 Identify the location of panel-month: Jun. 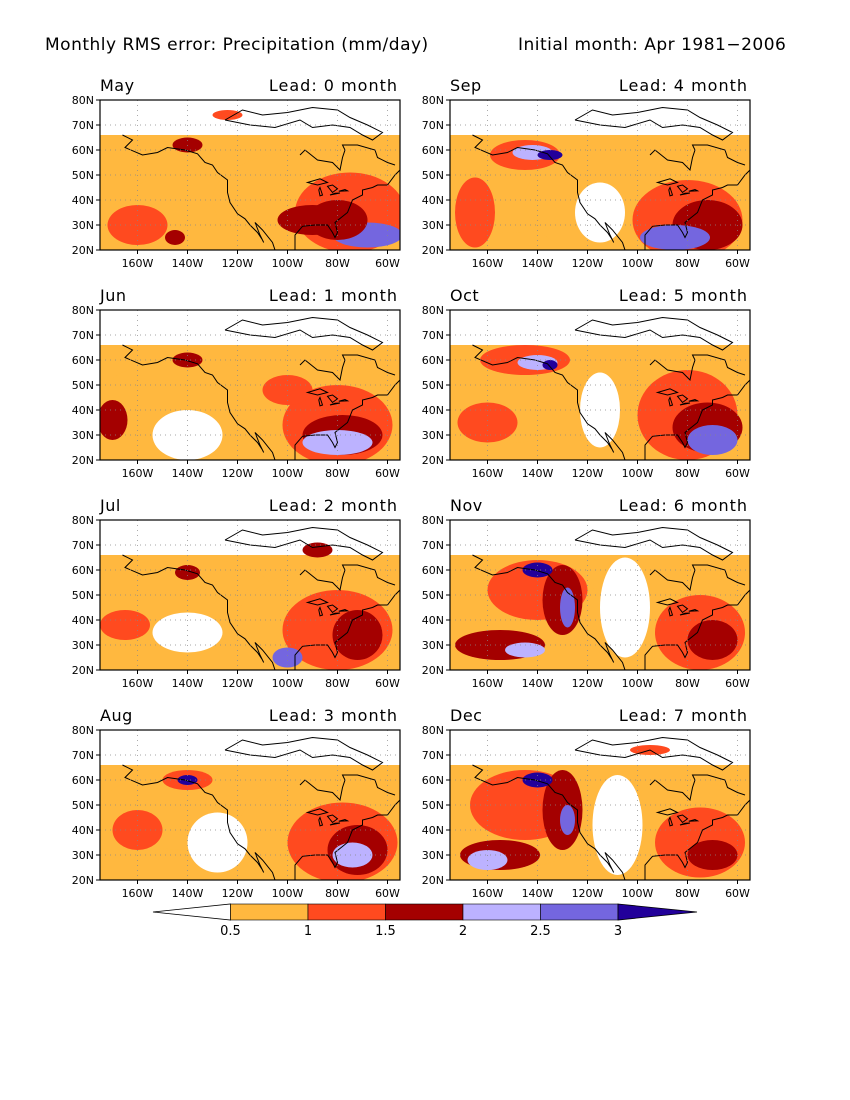
(113, 295).